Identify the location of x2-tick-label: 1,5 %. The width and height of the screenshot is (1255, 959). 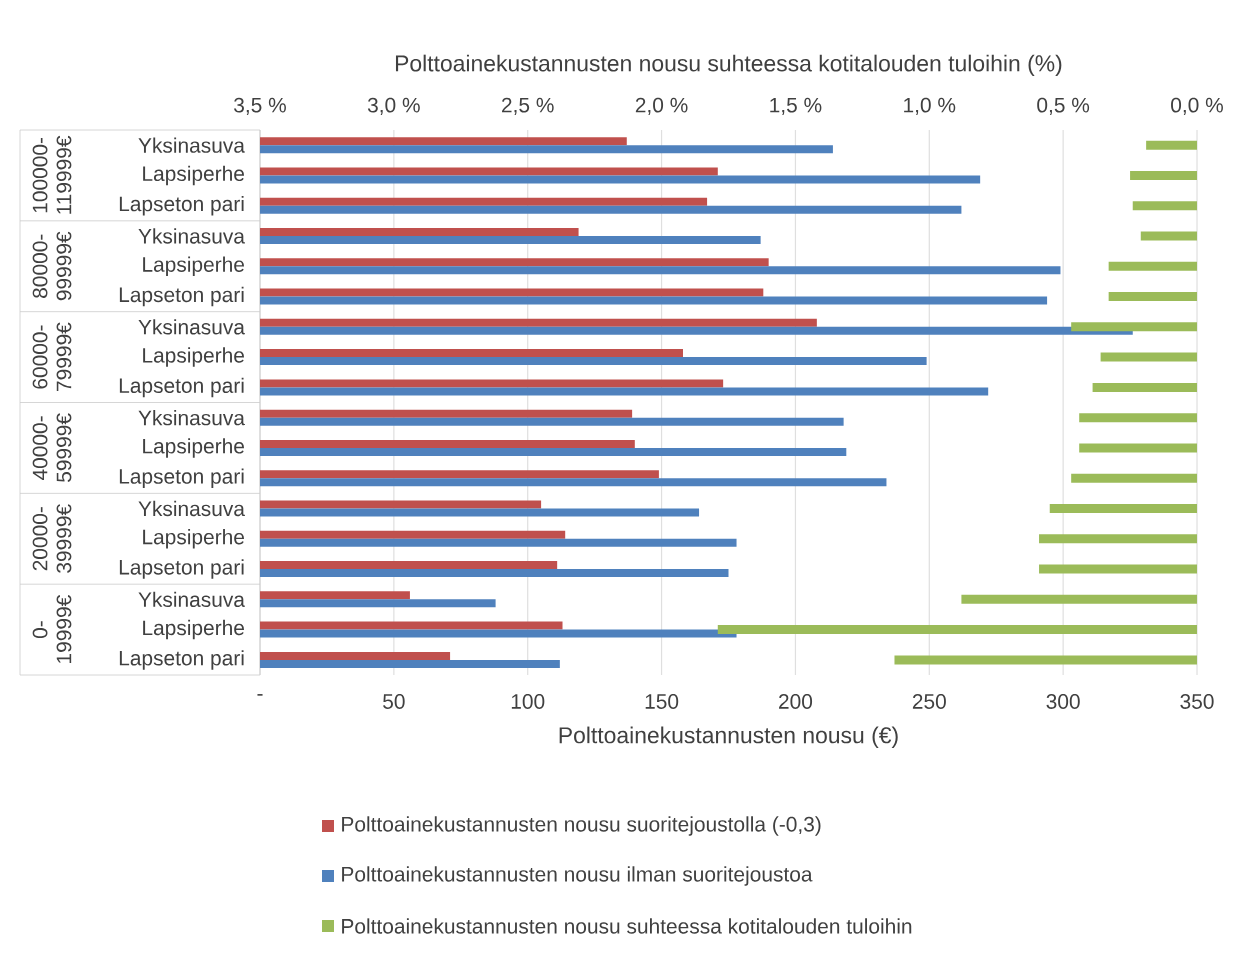
(796, 106).